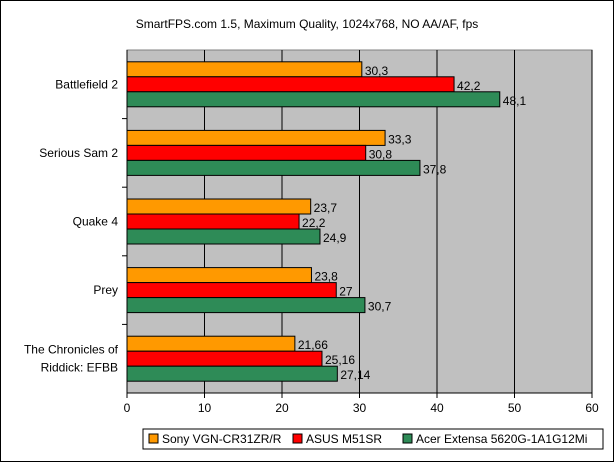  What do you see at coordinates (71, 350) in the screenshot?
I see `category-label: The Chronicles of` at bounding box center [71, 350].